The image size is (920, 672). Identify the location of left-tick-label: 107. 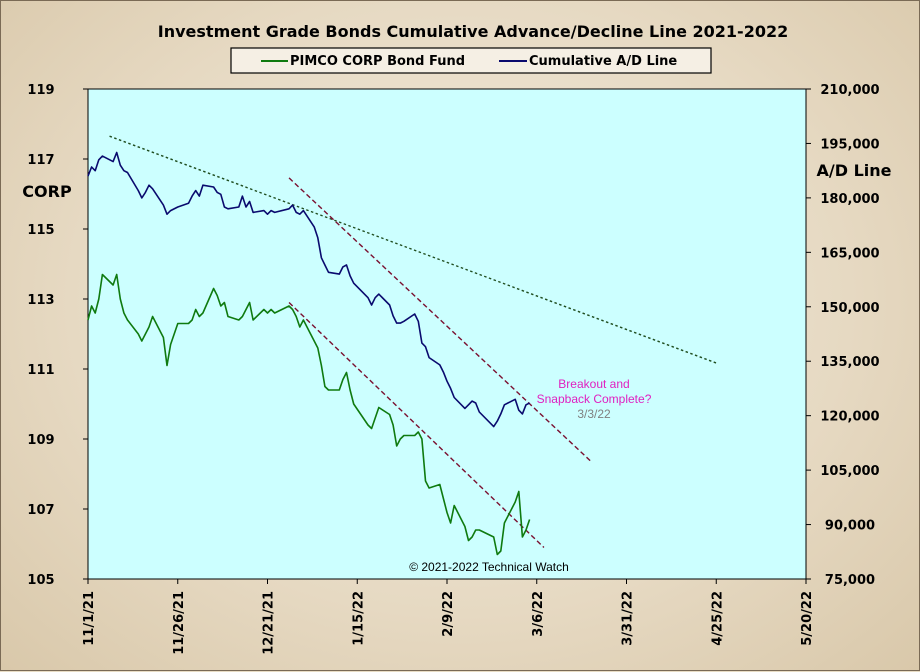
(40, 510).